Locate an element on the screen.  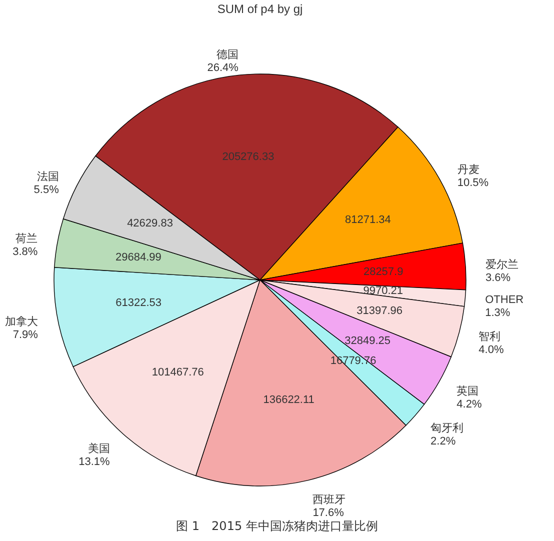
slice-label: 丹麦 is located at coordinates (468, 169).